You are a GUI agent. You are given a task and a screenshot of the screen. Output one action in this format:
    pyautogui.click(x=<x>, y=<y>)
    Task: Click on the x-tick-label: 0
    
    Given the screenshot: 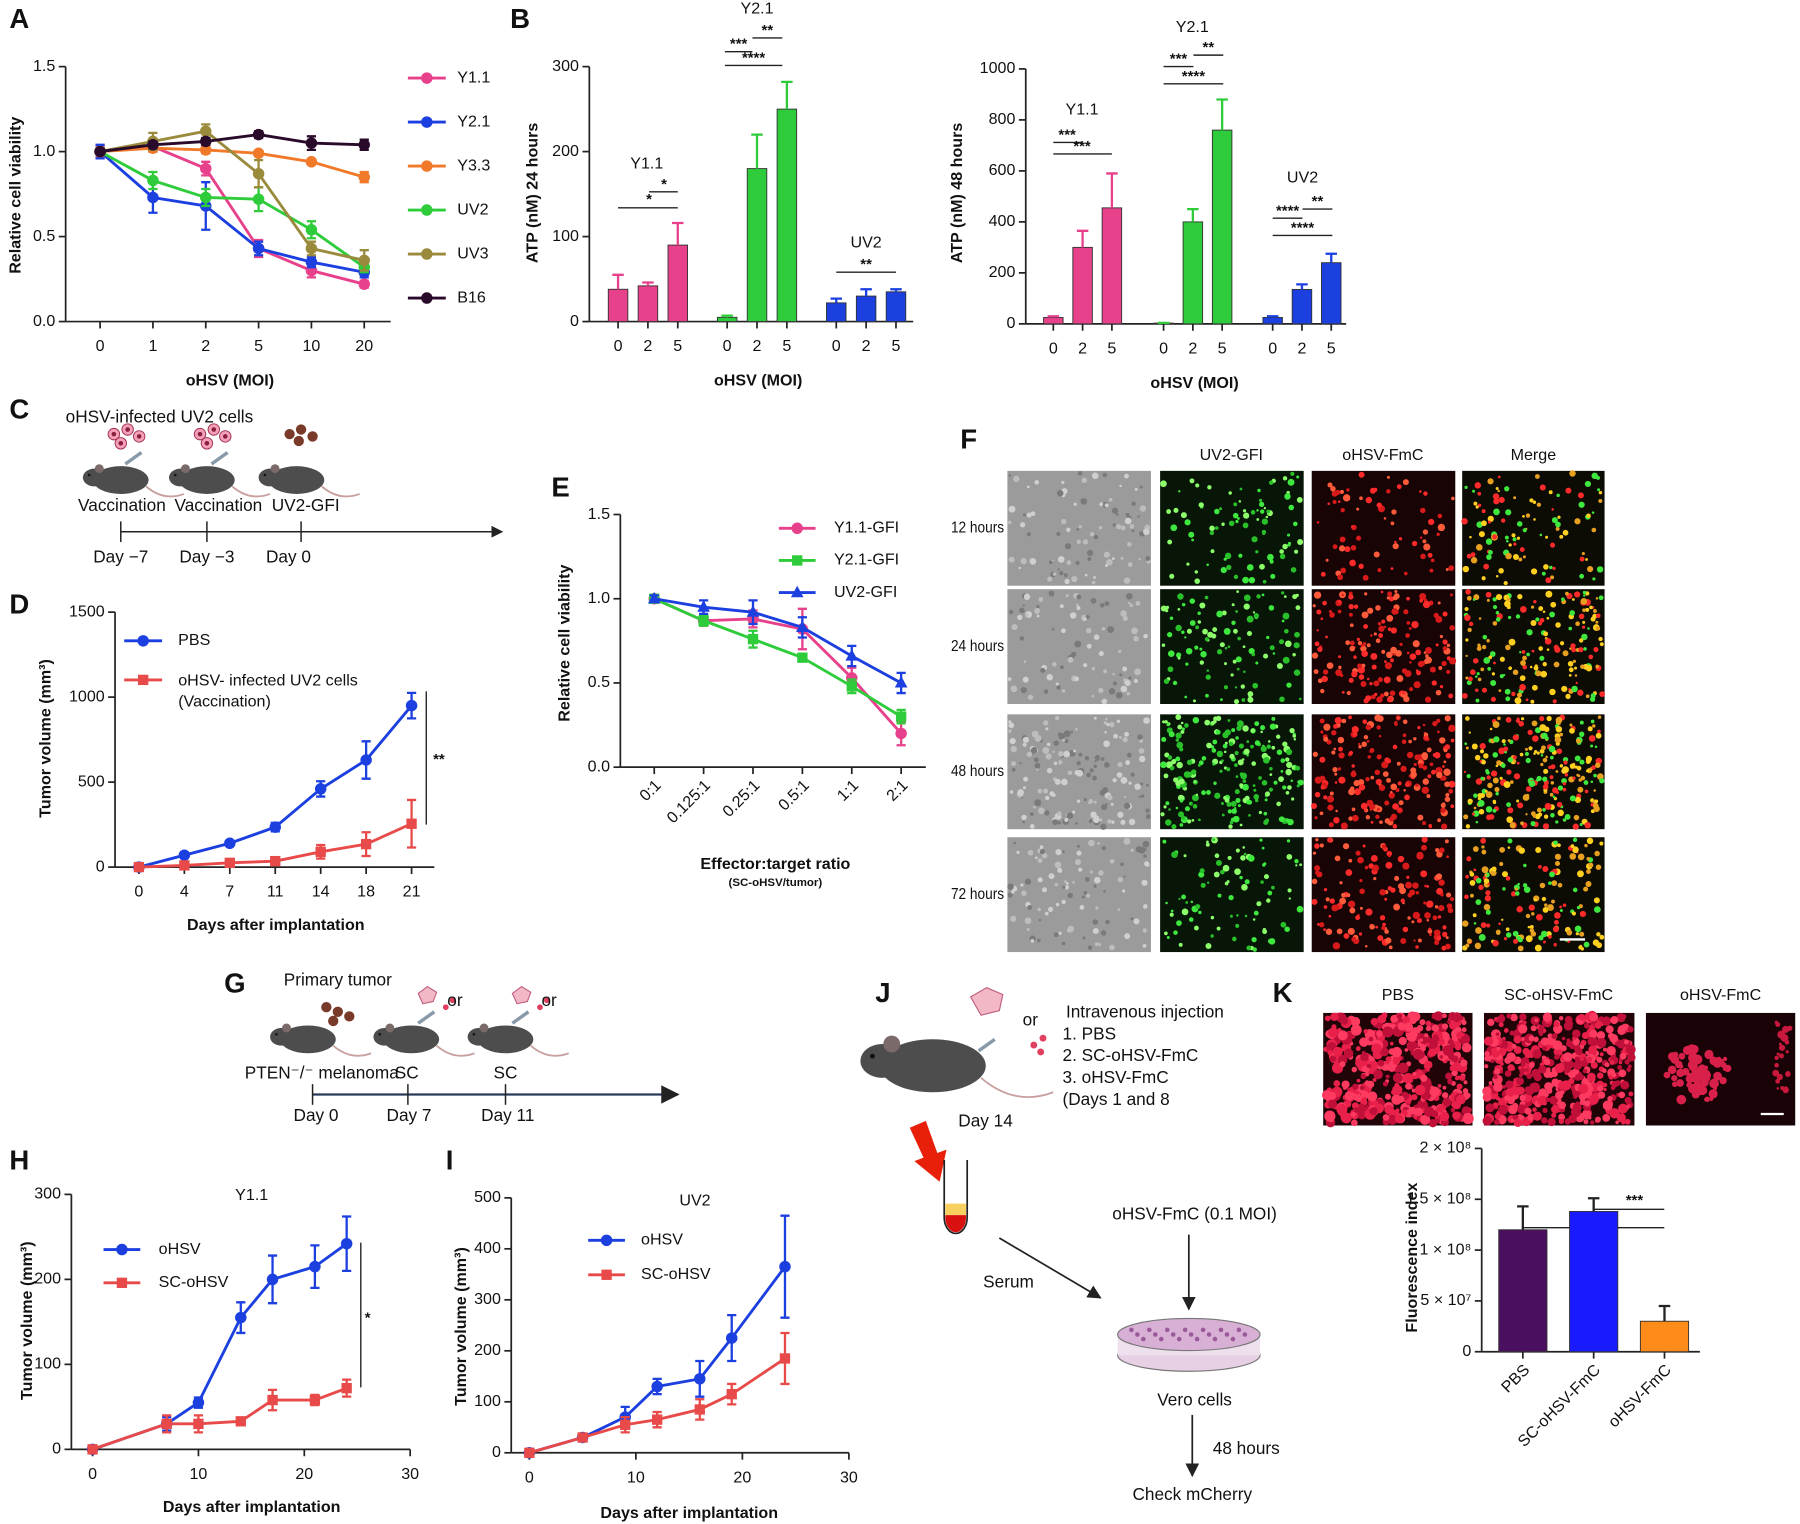 What is the action you would take?
    pyautogui.click(x=618, y=346)
    